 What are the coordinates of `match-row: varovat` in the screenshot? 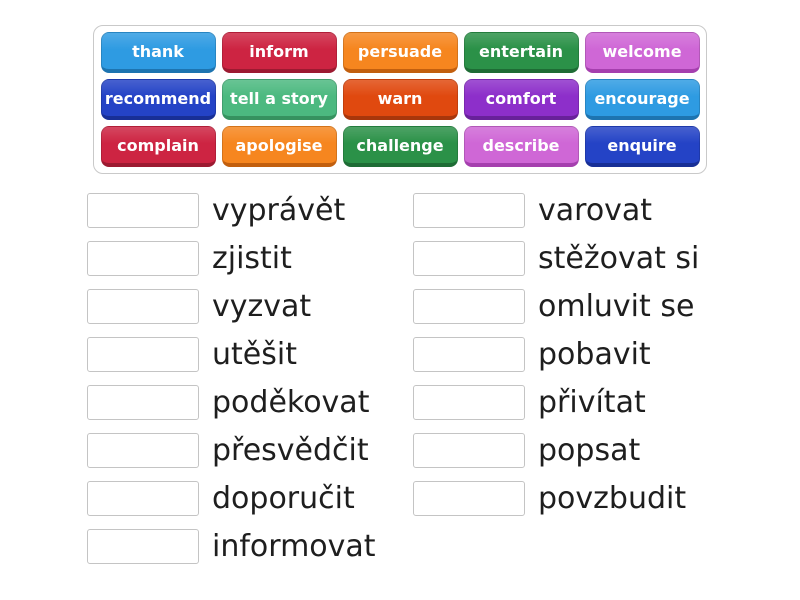 It's located at (556, 210).